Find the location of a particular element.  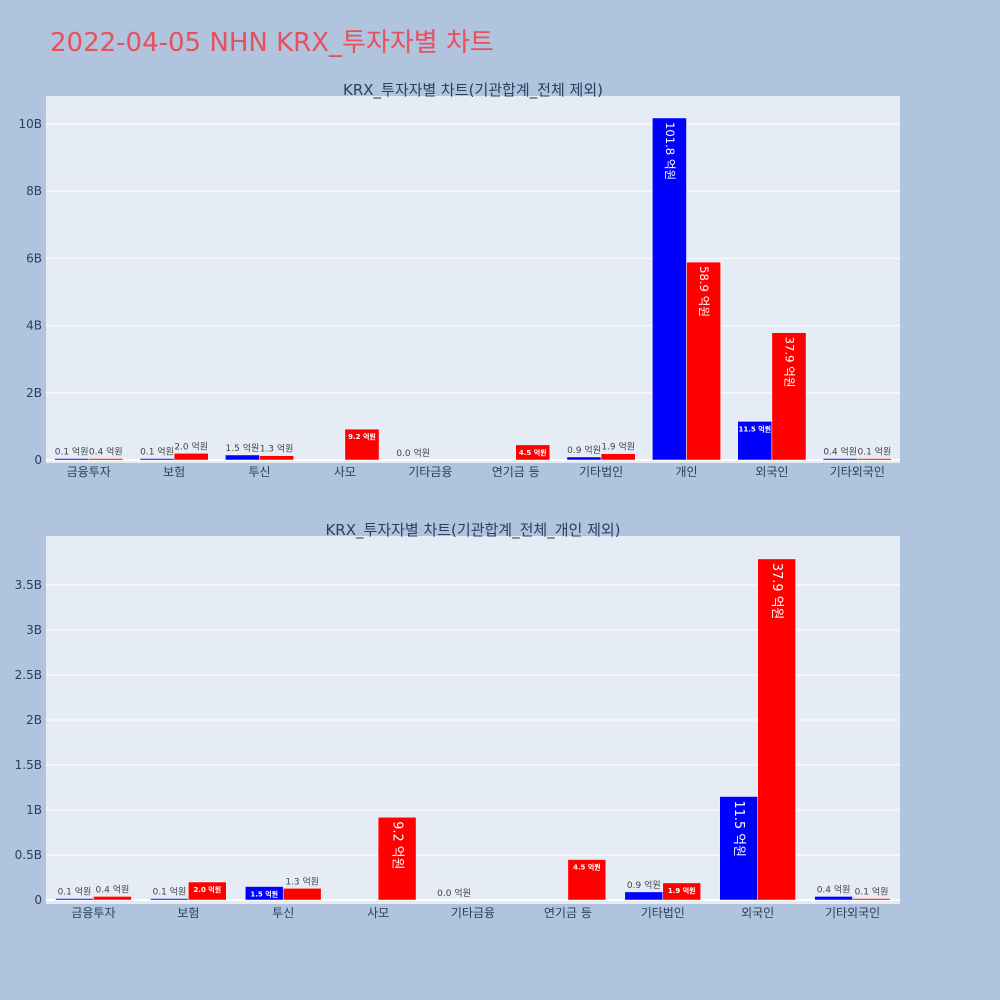

y-tick-label: 4B is located at coordinates (34, 326).